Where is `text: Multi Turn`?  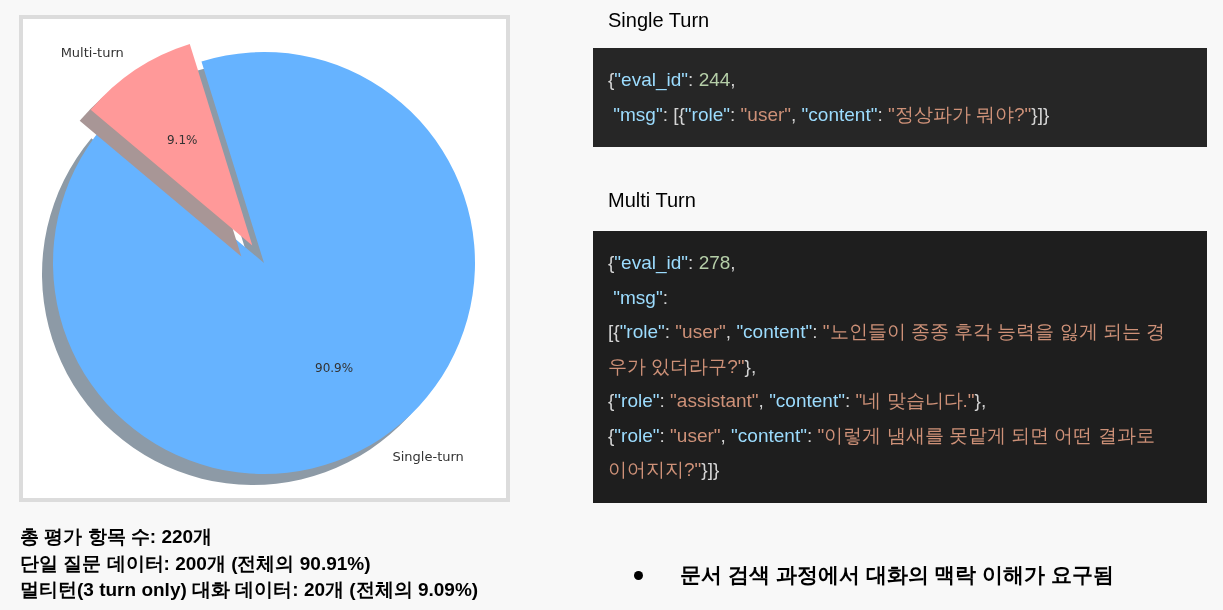
text: Multi Turn is located at coordinates (652, 200).